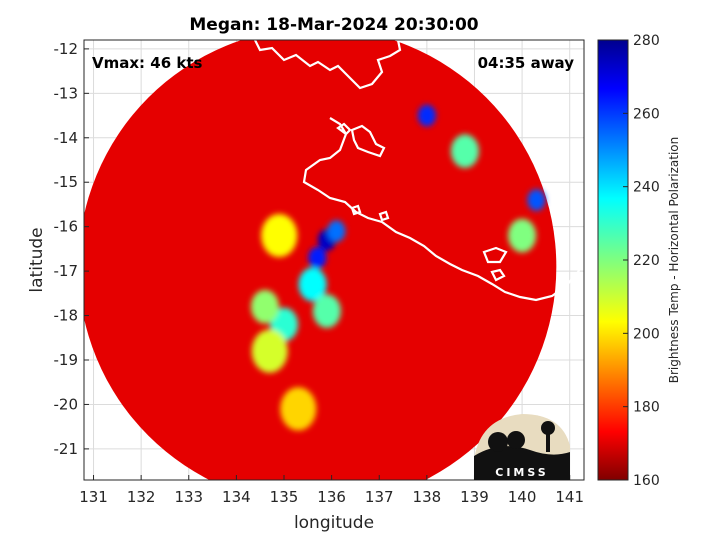 The width and height of the screenshot is (720, 540). Describe the element at coordinates (147, 63) in the screenshot. I see `vmax-annotation: Vmax: 46 kts` at that location.